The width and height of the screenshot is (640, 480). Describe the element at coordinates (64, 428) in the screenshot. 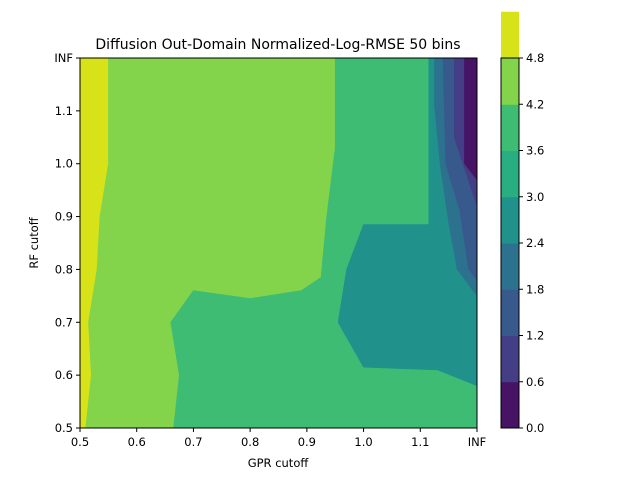

I see `y-tick-label: 0.5` at that location.